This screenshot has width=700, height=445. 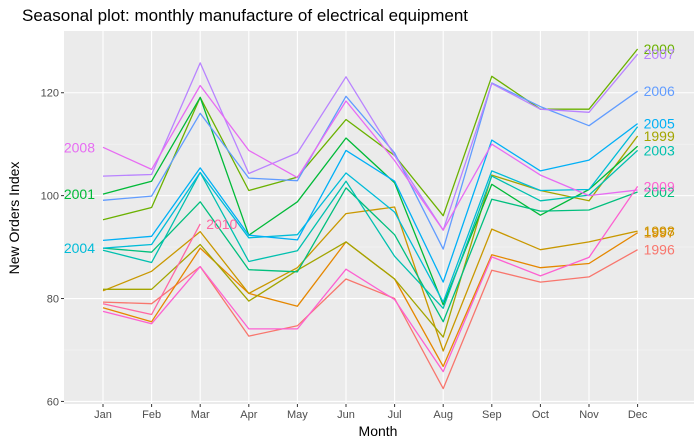 What do you see at coordinates (659, 192) in the screenshot?
I see `series-label-2002: 2002` at bounding box center [659, 192].